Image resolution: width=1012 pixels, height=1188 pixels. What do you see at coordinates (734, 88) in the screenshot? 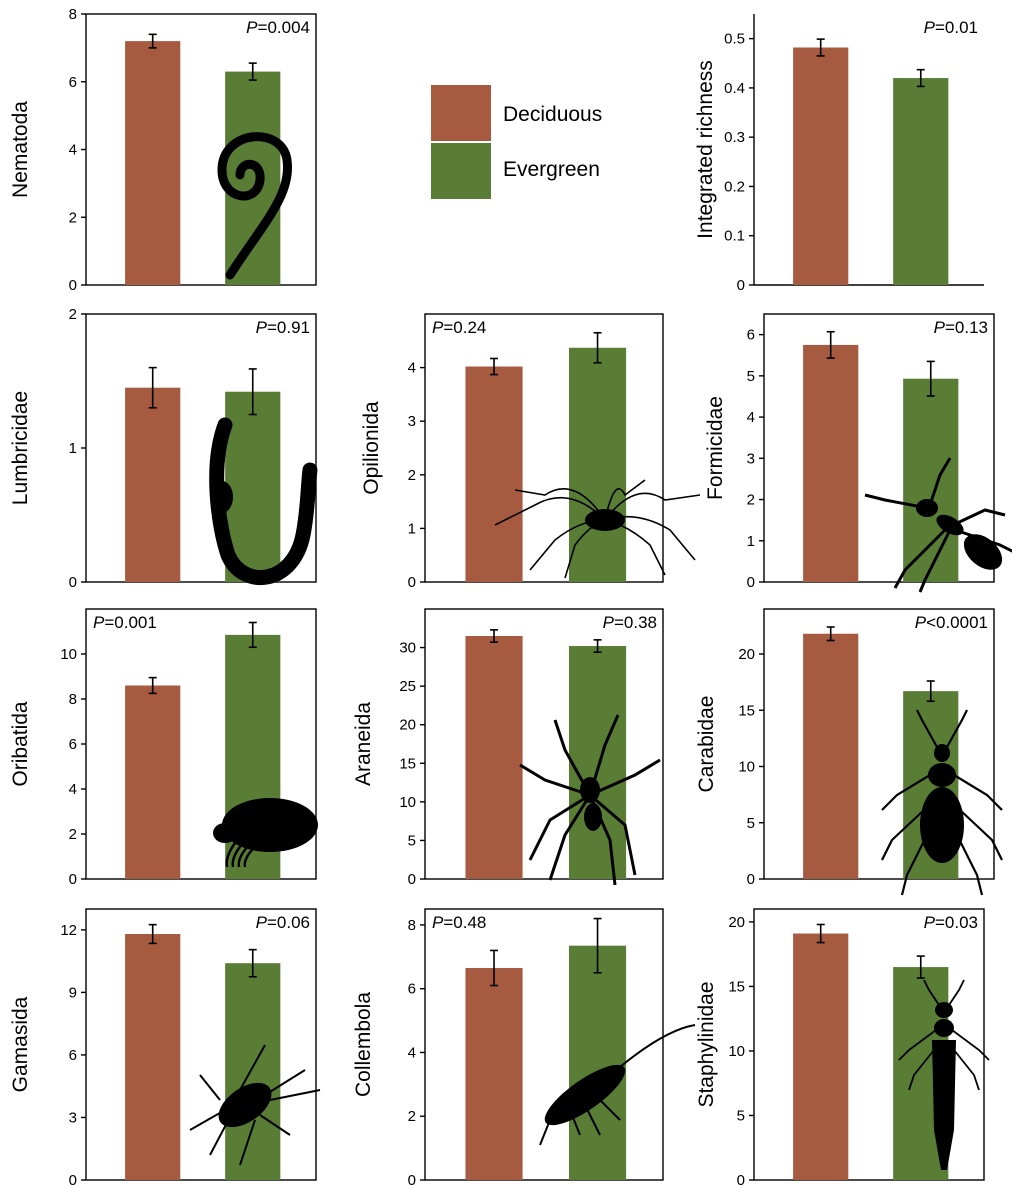
I see `y-tick-label: 0.4` at bounding box center [734, 88].